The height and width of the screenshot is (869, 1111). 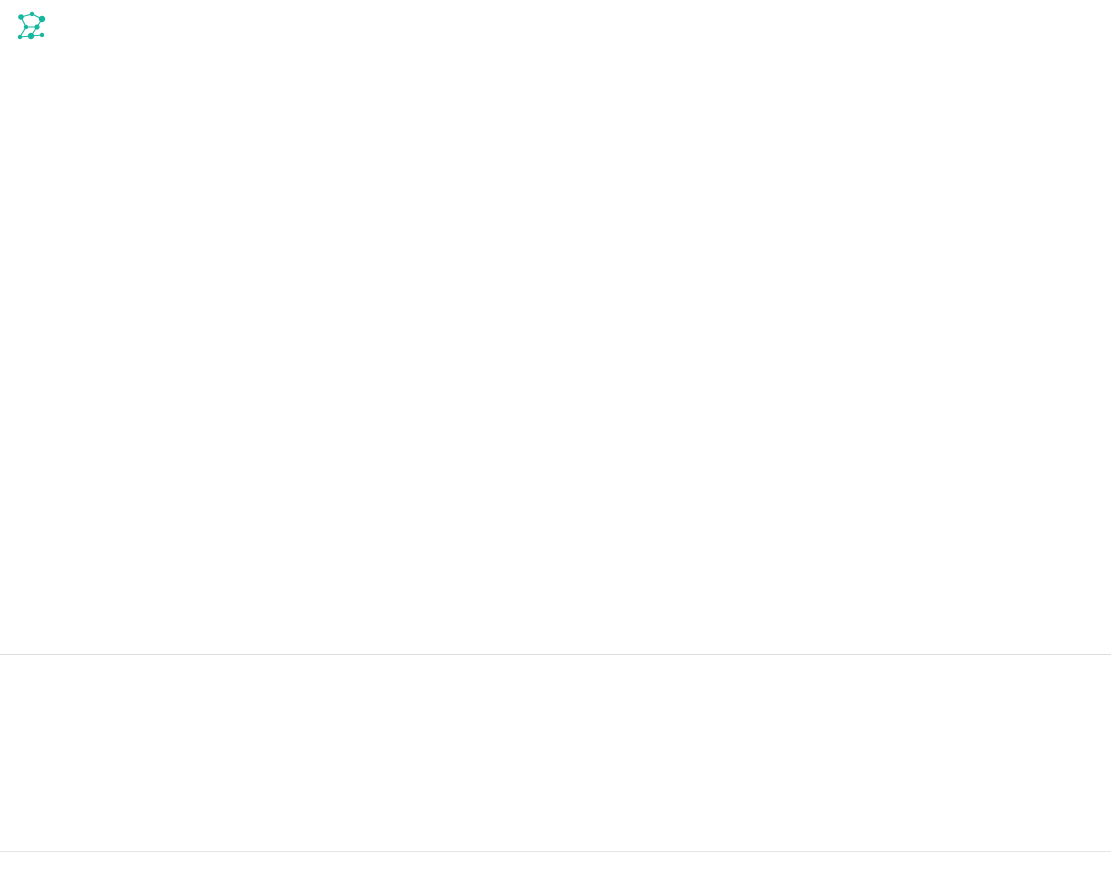 I want to click on trendspider-logo, so click(x=35, y=28).